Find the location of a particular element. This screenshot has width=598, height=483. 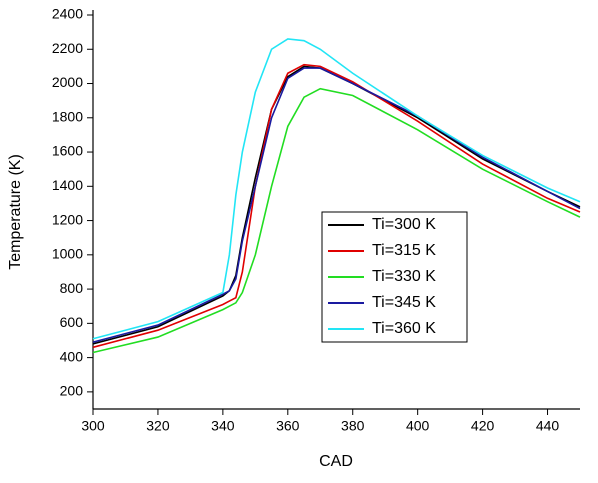

legend-label: Ti=330 K is located at coordinates (404, 276).